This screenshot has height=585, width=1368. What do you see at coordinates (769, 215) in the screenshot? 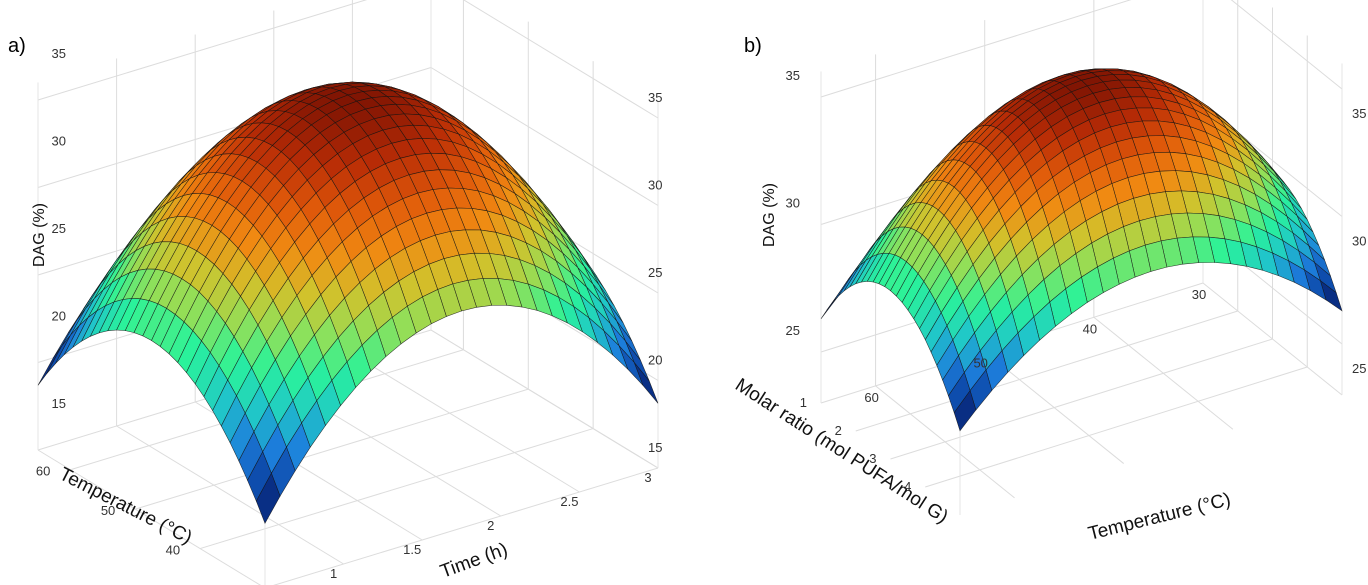
I see `plot-b-z-axis-title: DAG (%)` at bounding box center [769, 215].